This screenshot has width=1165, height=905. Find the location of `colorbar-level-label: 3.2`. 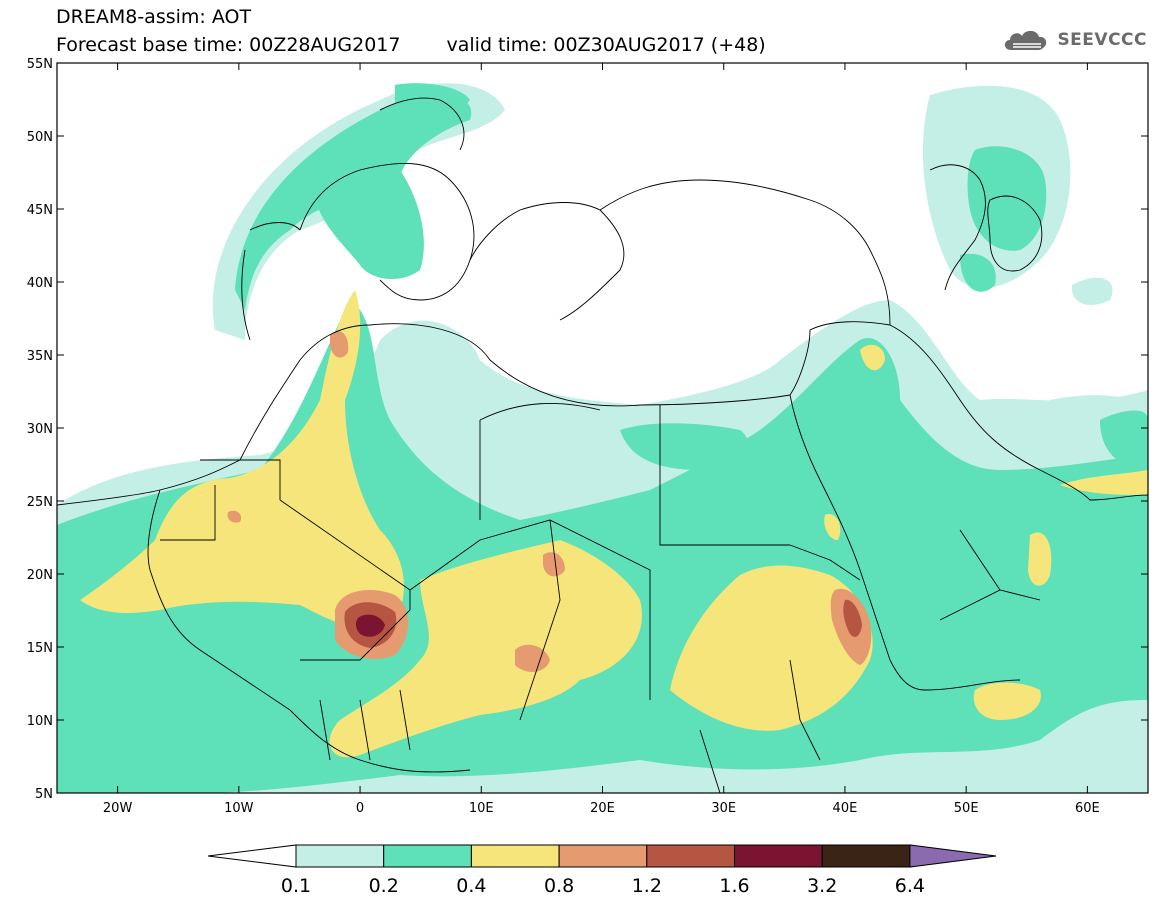

colorbar-level-label: 3.2 is located at coordinates (822, 886).